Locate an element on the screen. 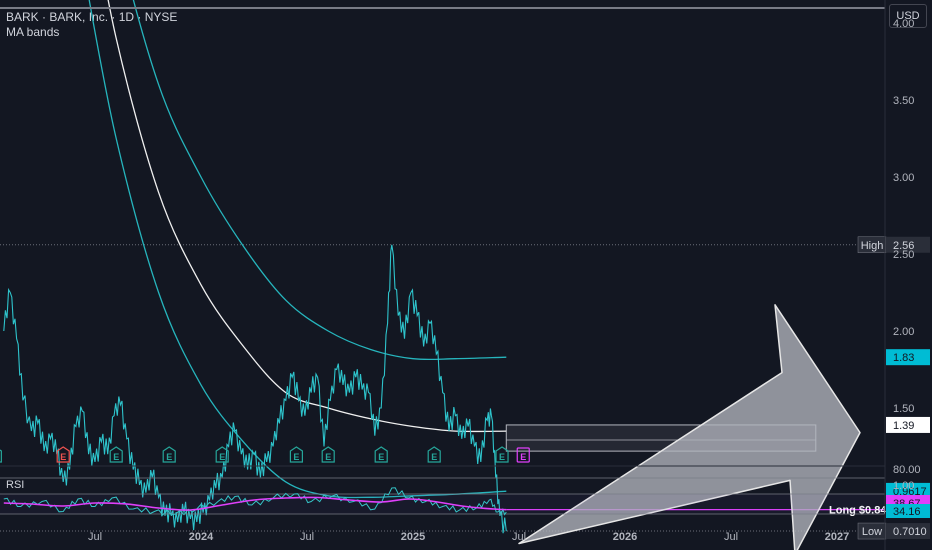  level-tag-label: High is located at coordinates (872, 246).